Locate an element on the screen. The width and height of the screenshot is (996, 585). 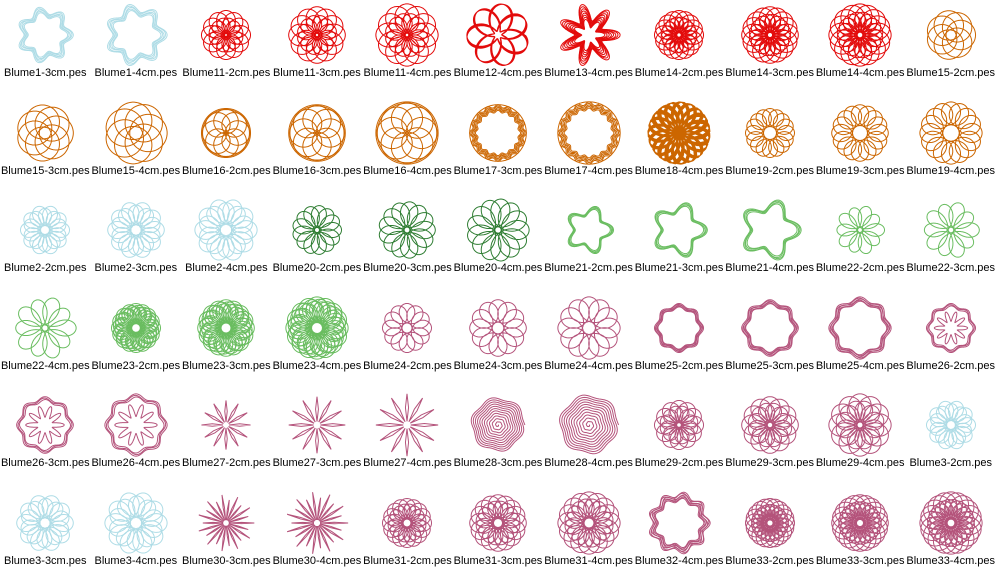
file-item: Blume22-3cm.pes is located at coordinates (950, 244).